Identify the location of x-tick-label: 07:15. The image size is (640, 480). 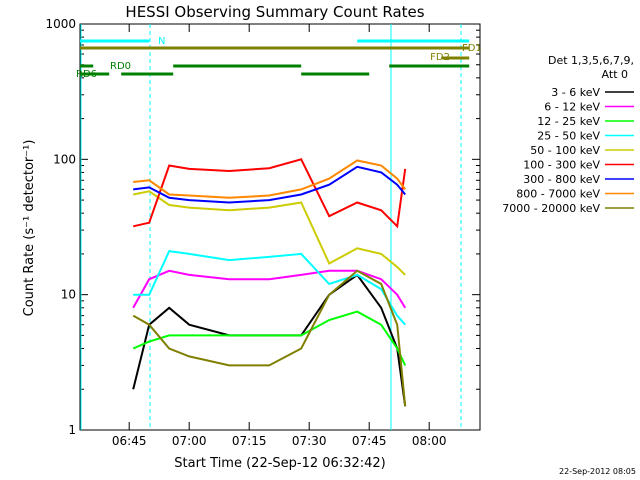
(249, 441).